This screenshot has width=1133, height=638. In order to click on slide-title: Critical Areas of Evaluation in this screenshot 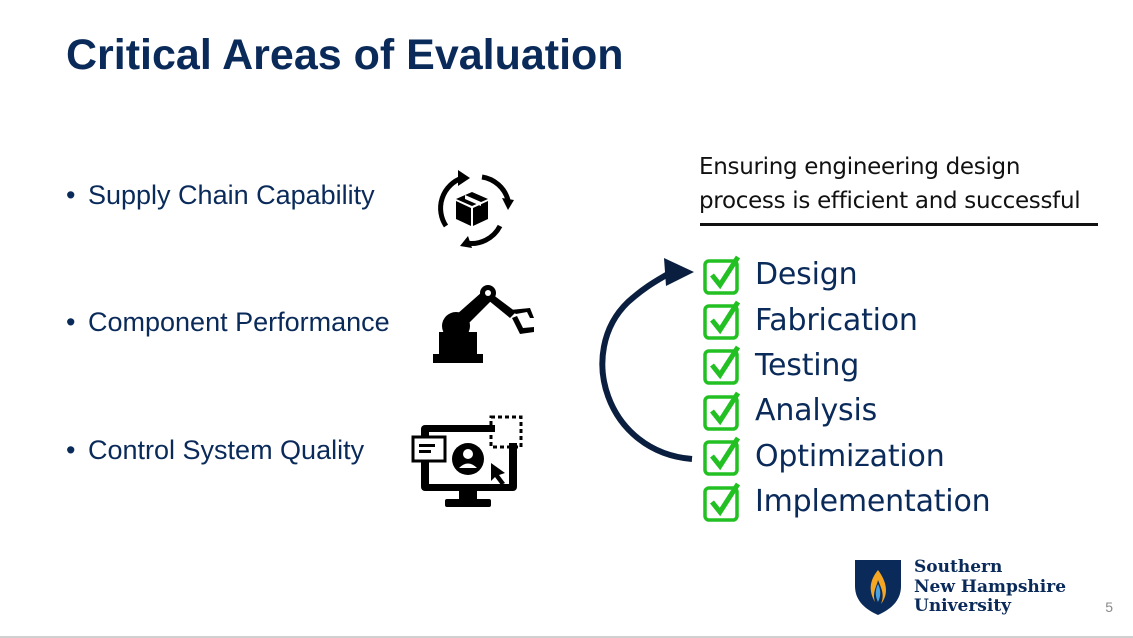, I will do `click(345, 55)`.